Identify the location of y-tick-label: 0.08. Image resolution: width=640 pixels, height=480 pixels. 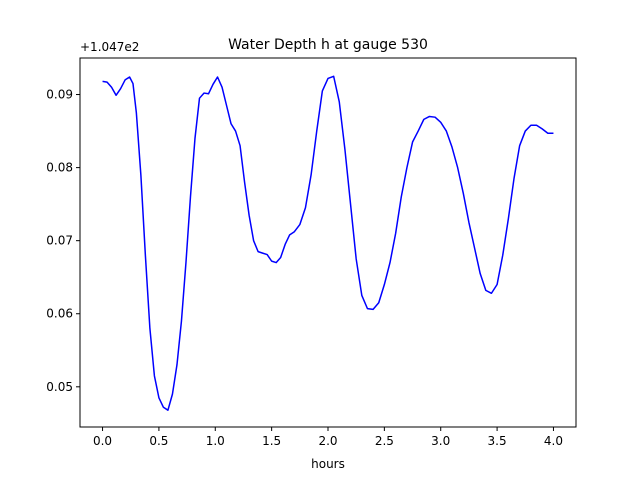
(59, 168).